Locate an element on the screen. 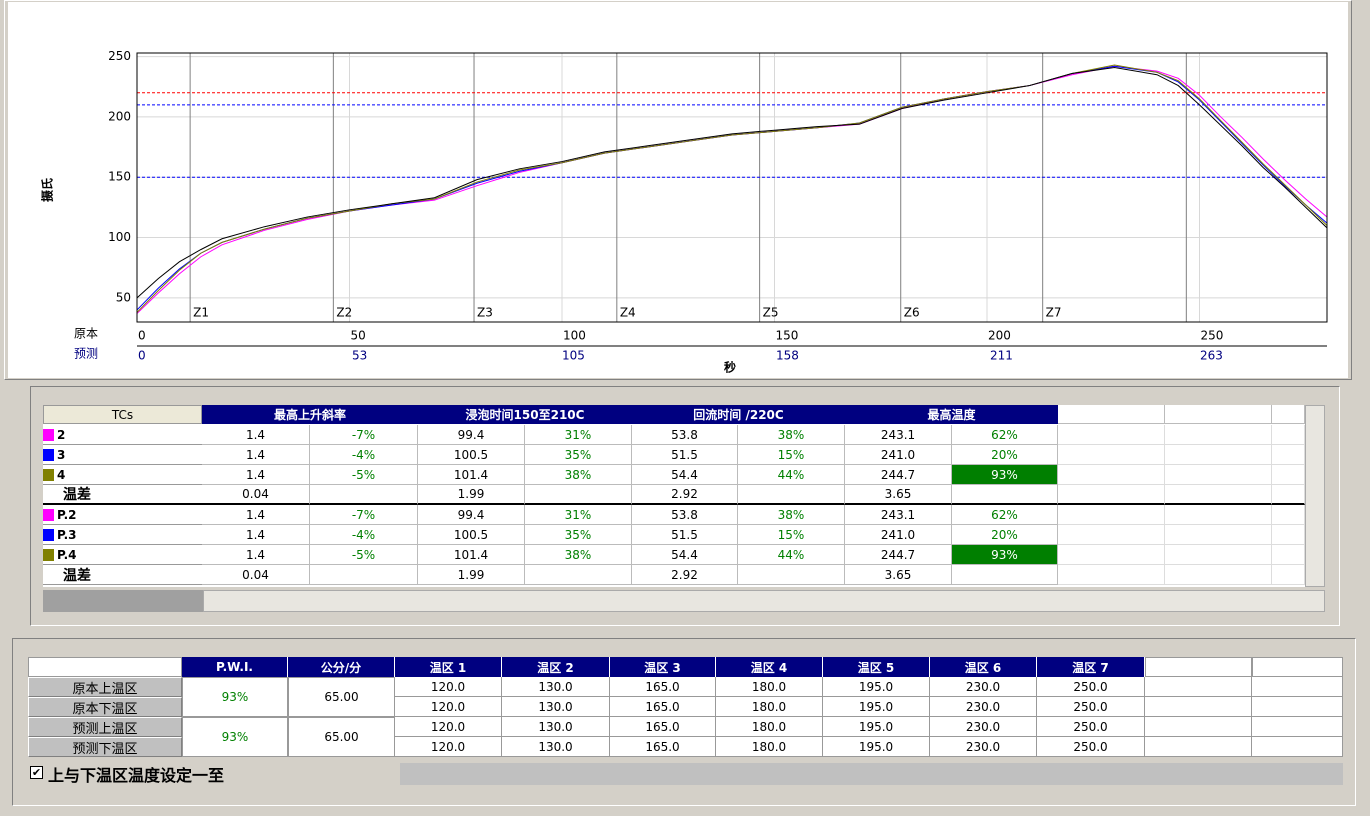  row-label: 4 is located at coordinates (61, 474).